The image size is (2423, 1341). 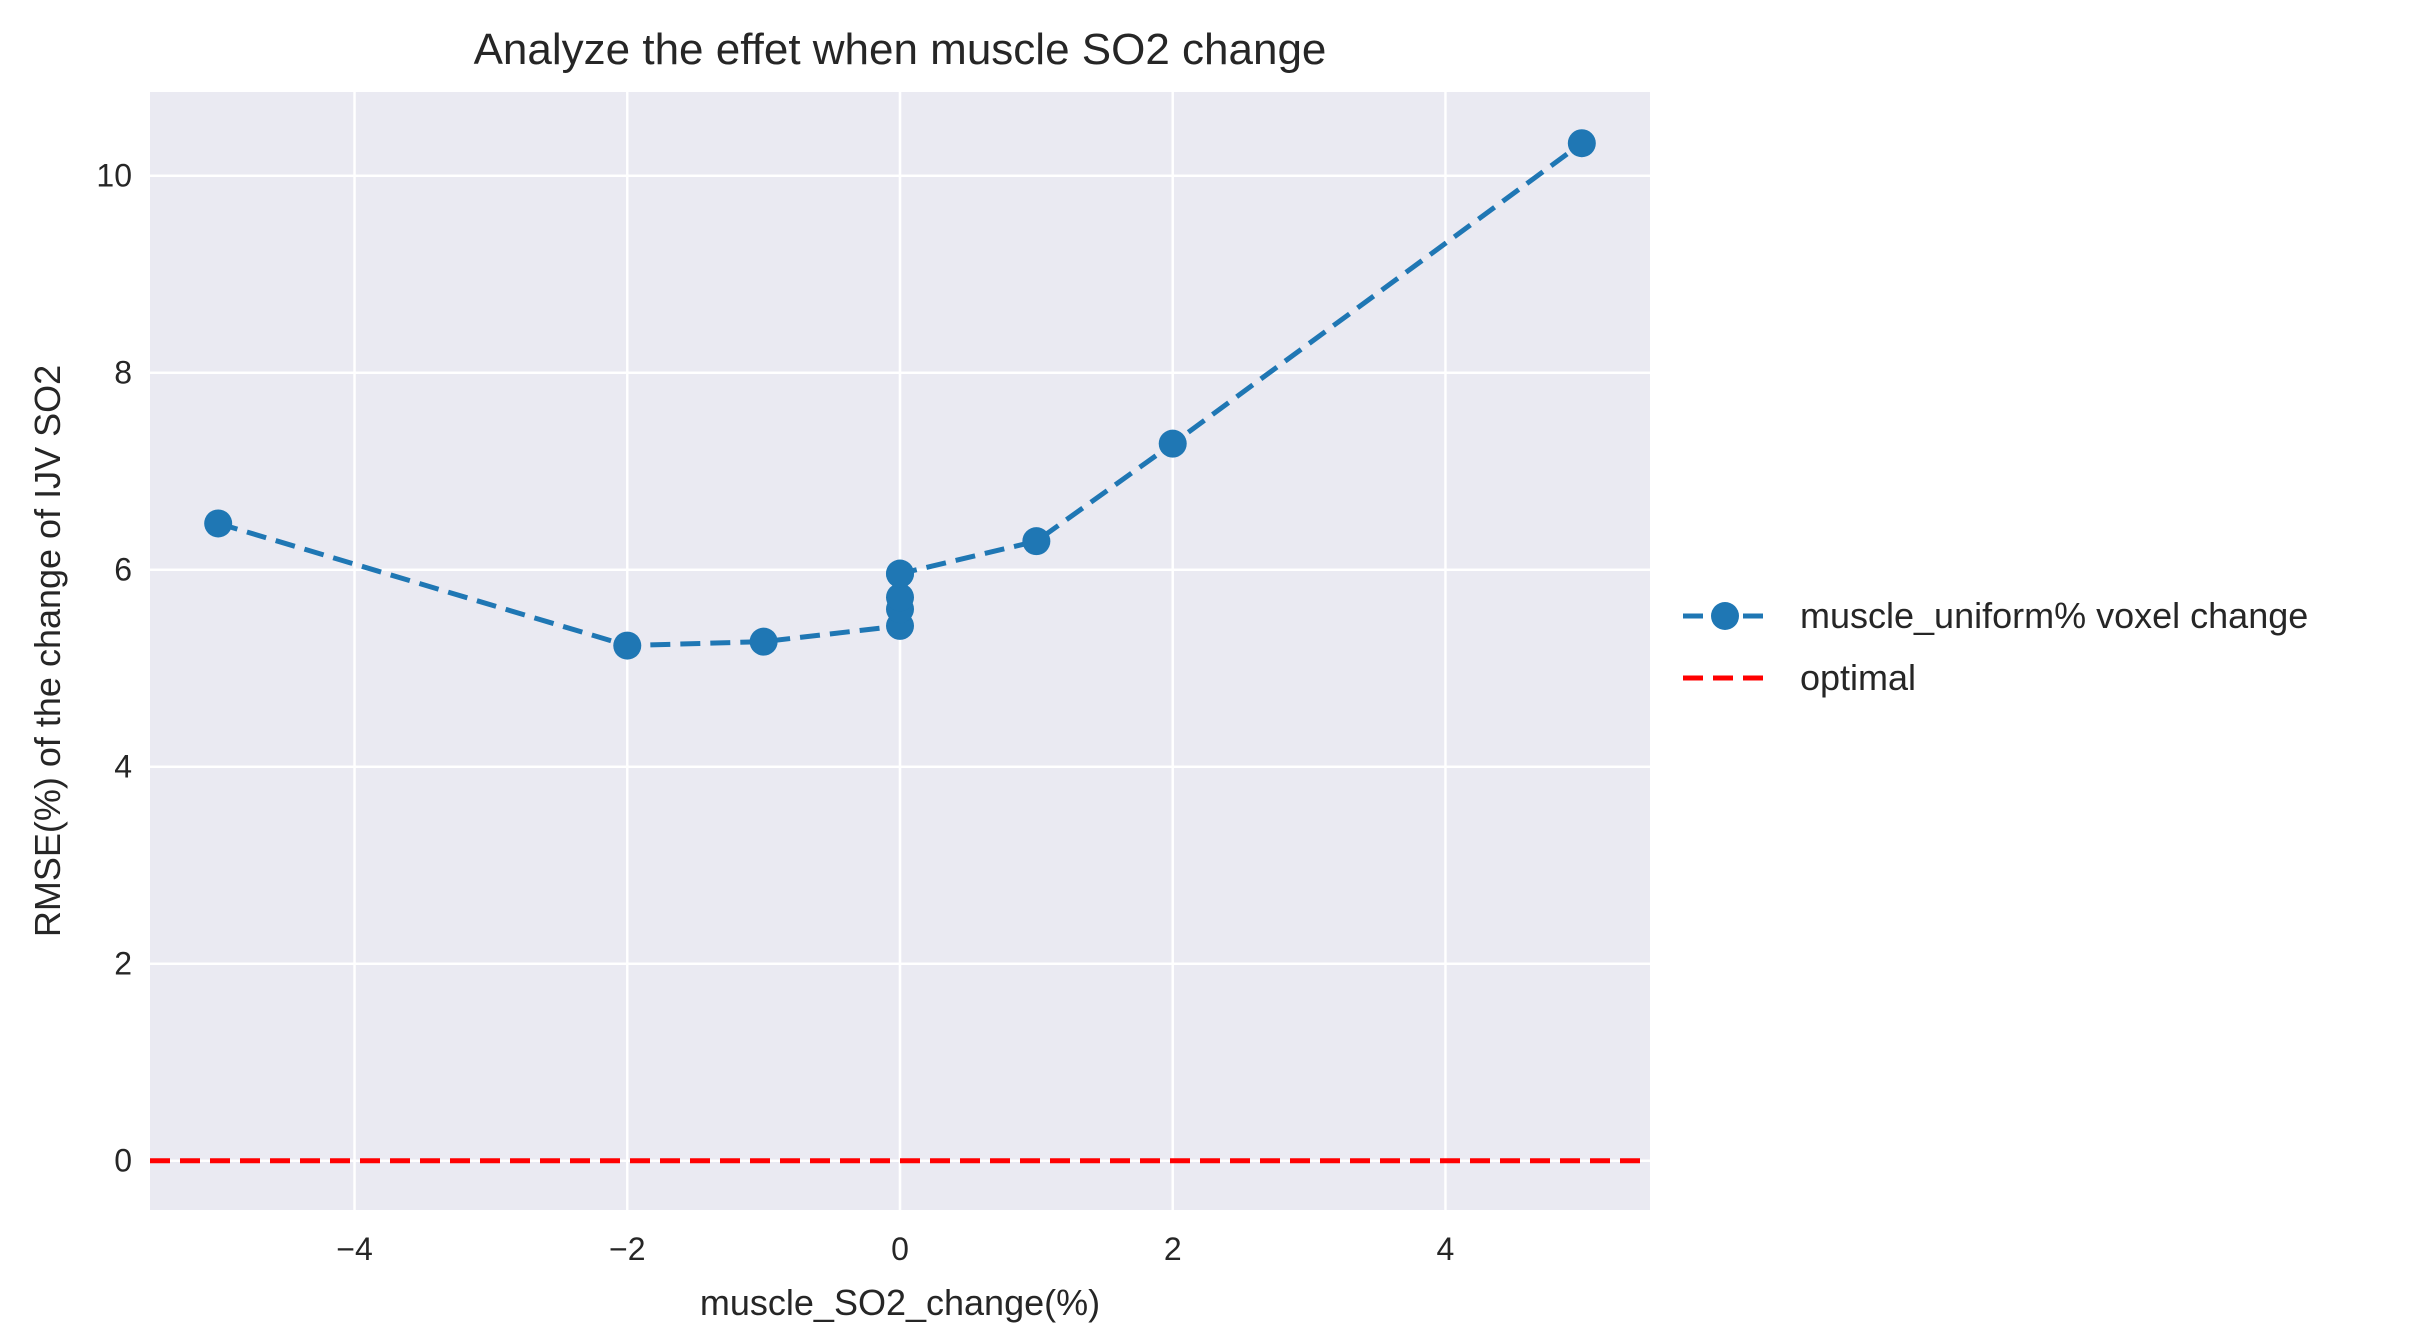 I want to click on x-tick-label: 0, so click(x=900, y=1249).